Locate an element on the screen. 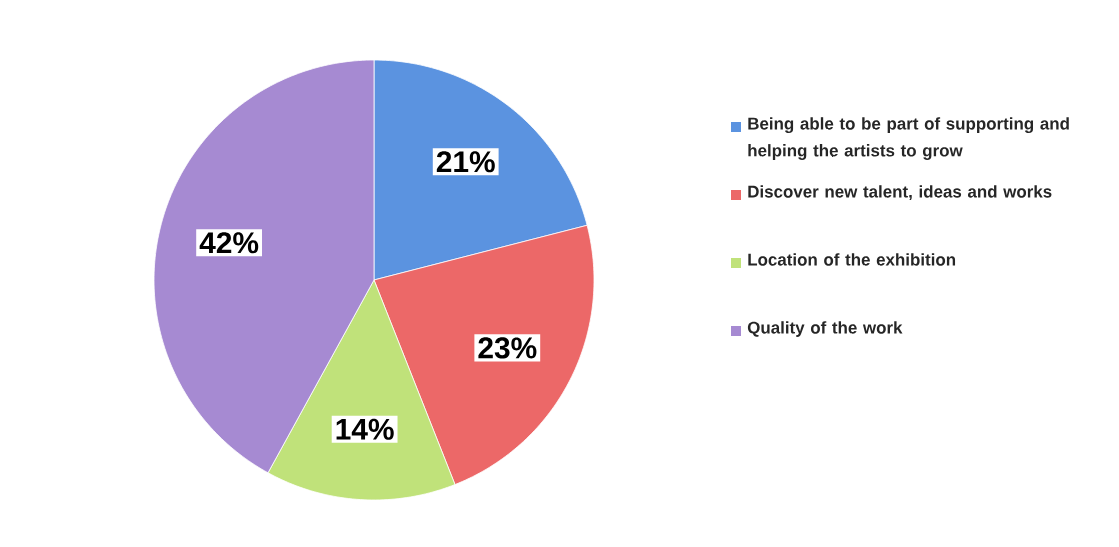  legend-label: Quality of the work is located at coordinates (825, 329).